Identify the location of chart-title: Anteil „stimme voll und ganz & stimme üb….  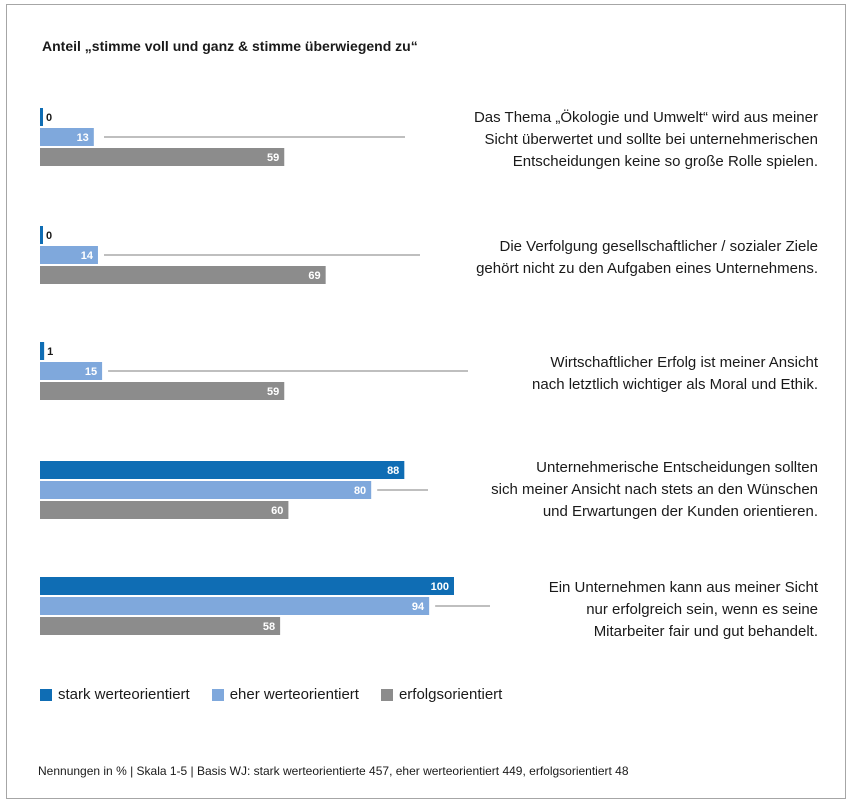
(230, 46).